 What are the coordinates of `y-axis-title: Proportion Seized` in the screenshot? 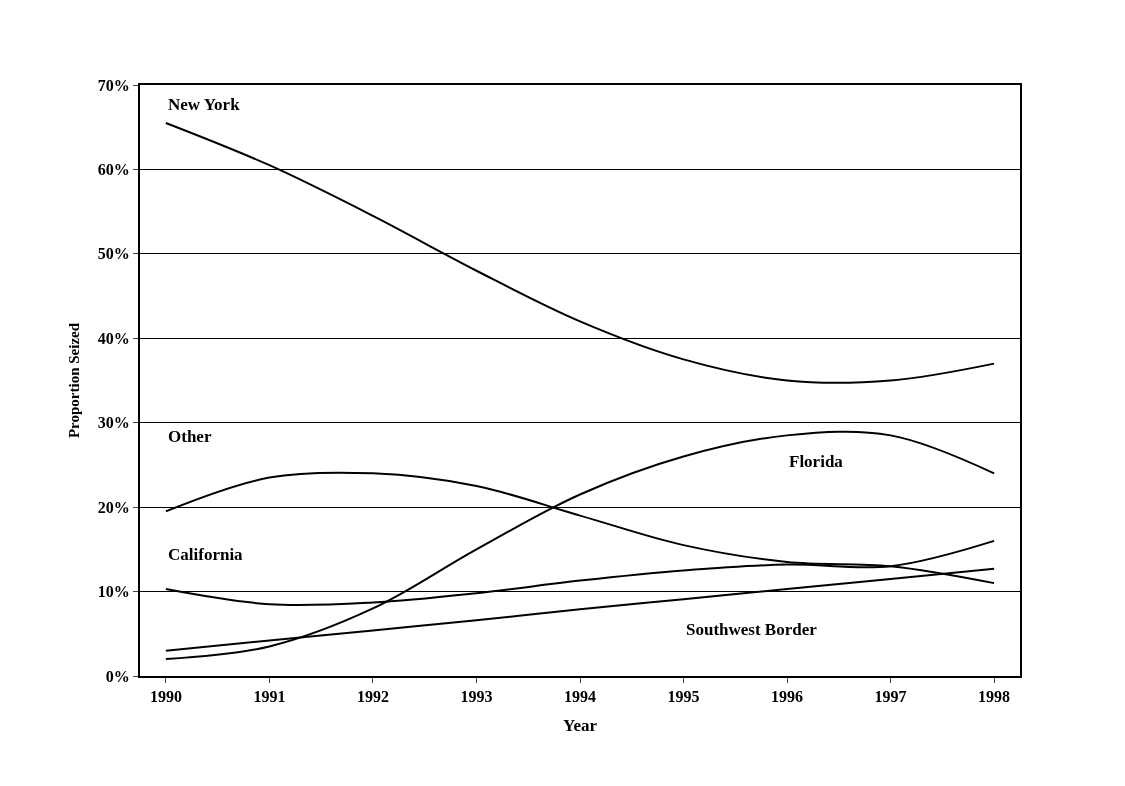 It's located at (73, 380).